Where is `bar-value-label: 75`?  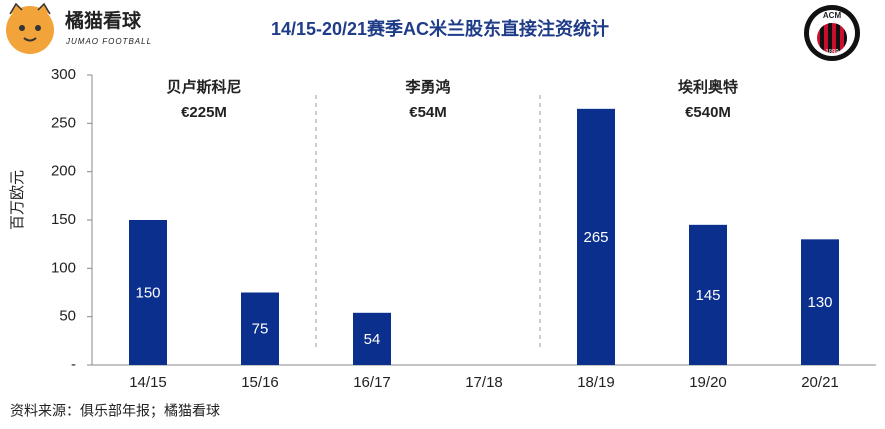 bar-value-label: 75 is located at coordinates (260, 329).